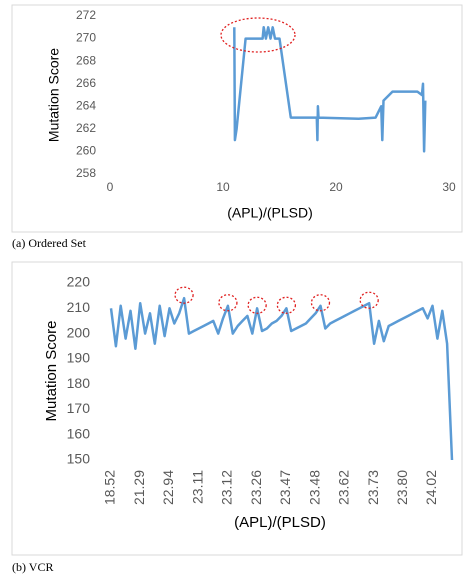 Image resolution: width=474 pixels, height=581 pixels. What do you see at coordinates (86, 128) in the screenshot?
I see `y-tick-label: 262` at bounding box center [86, 128].